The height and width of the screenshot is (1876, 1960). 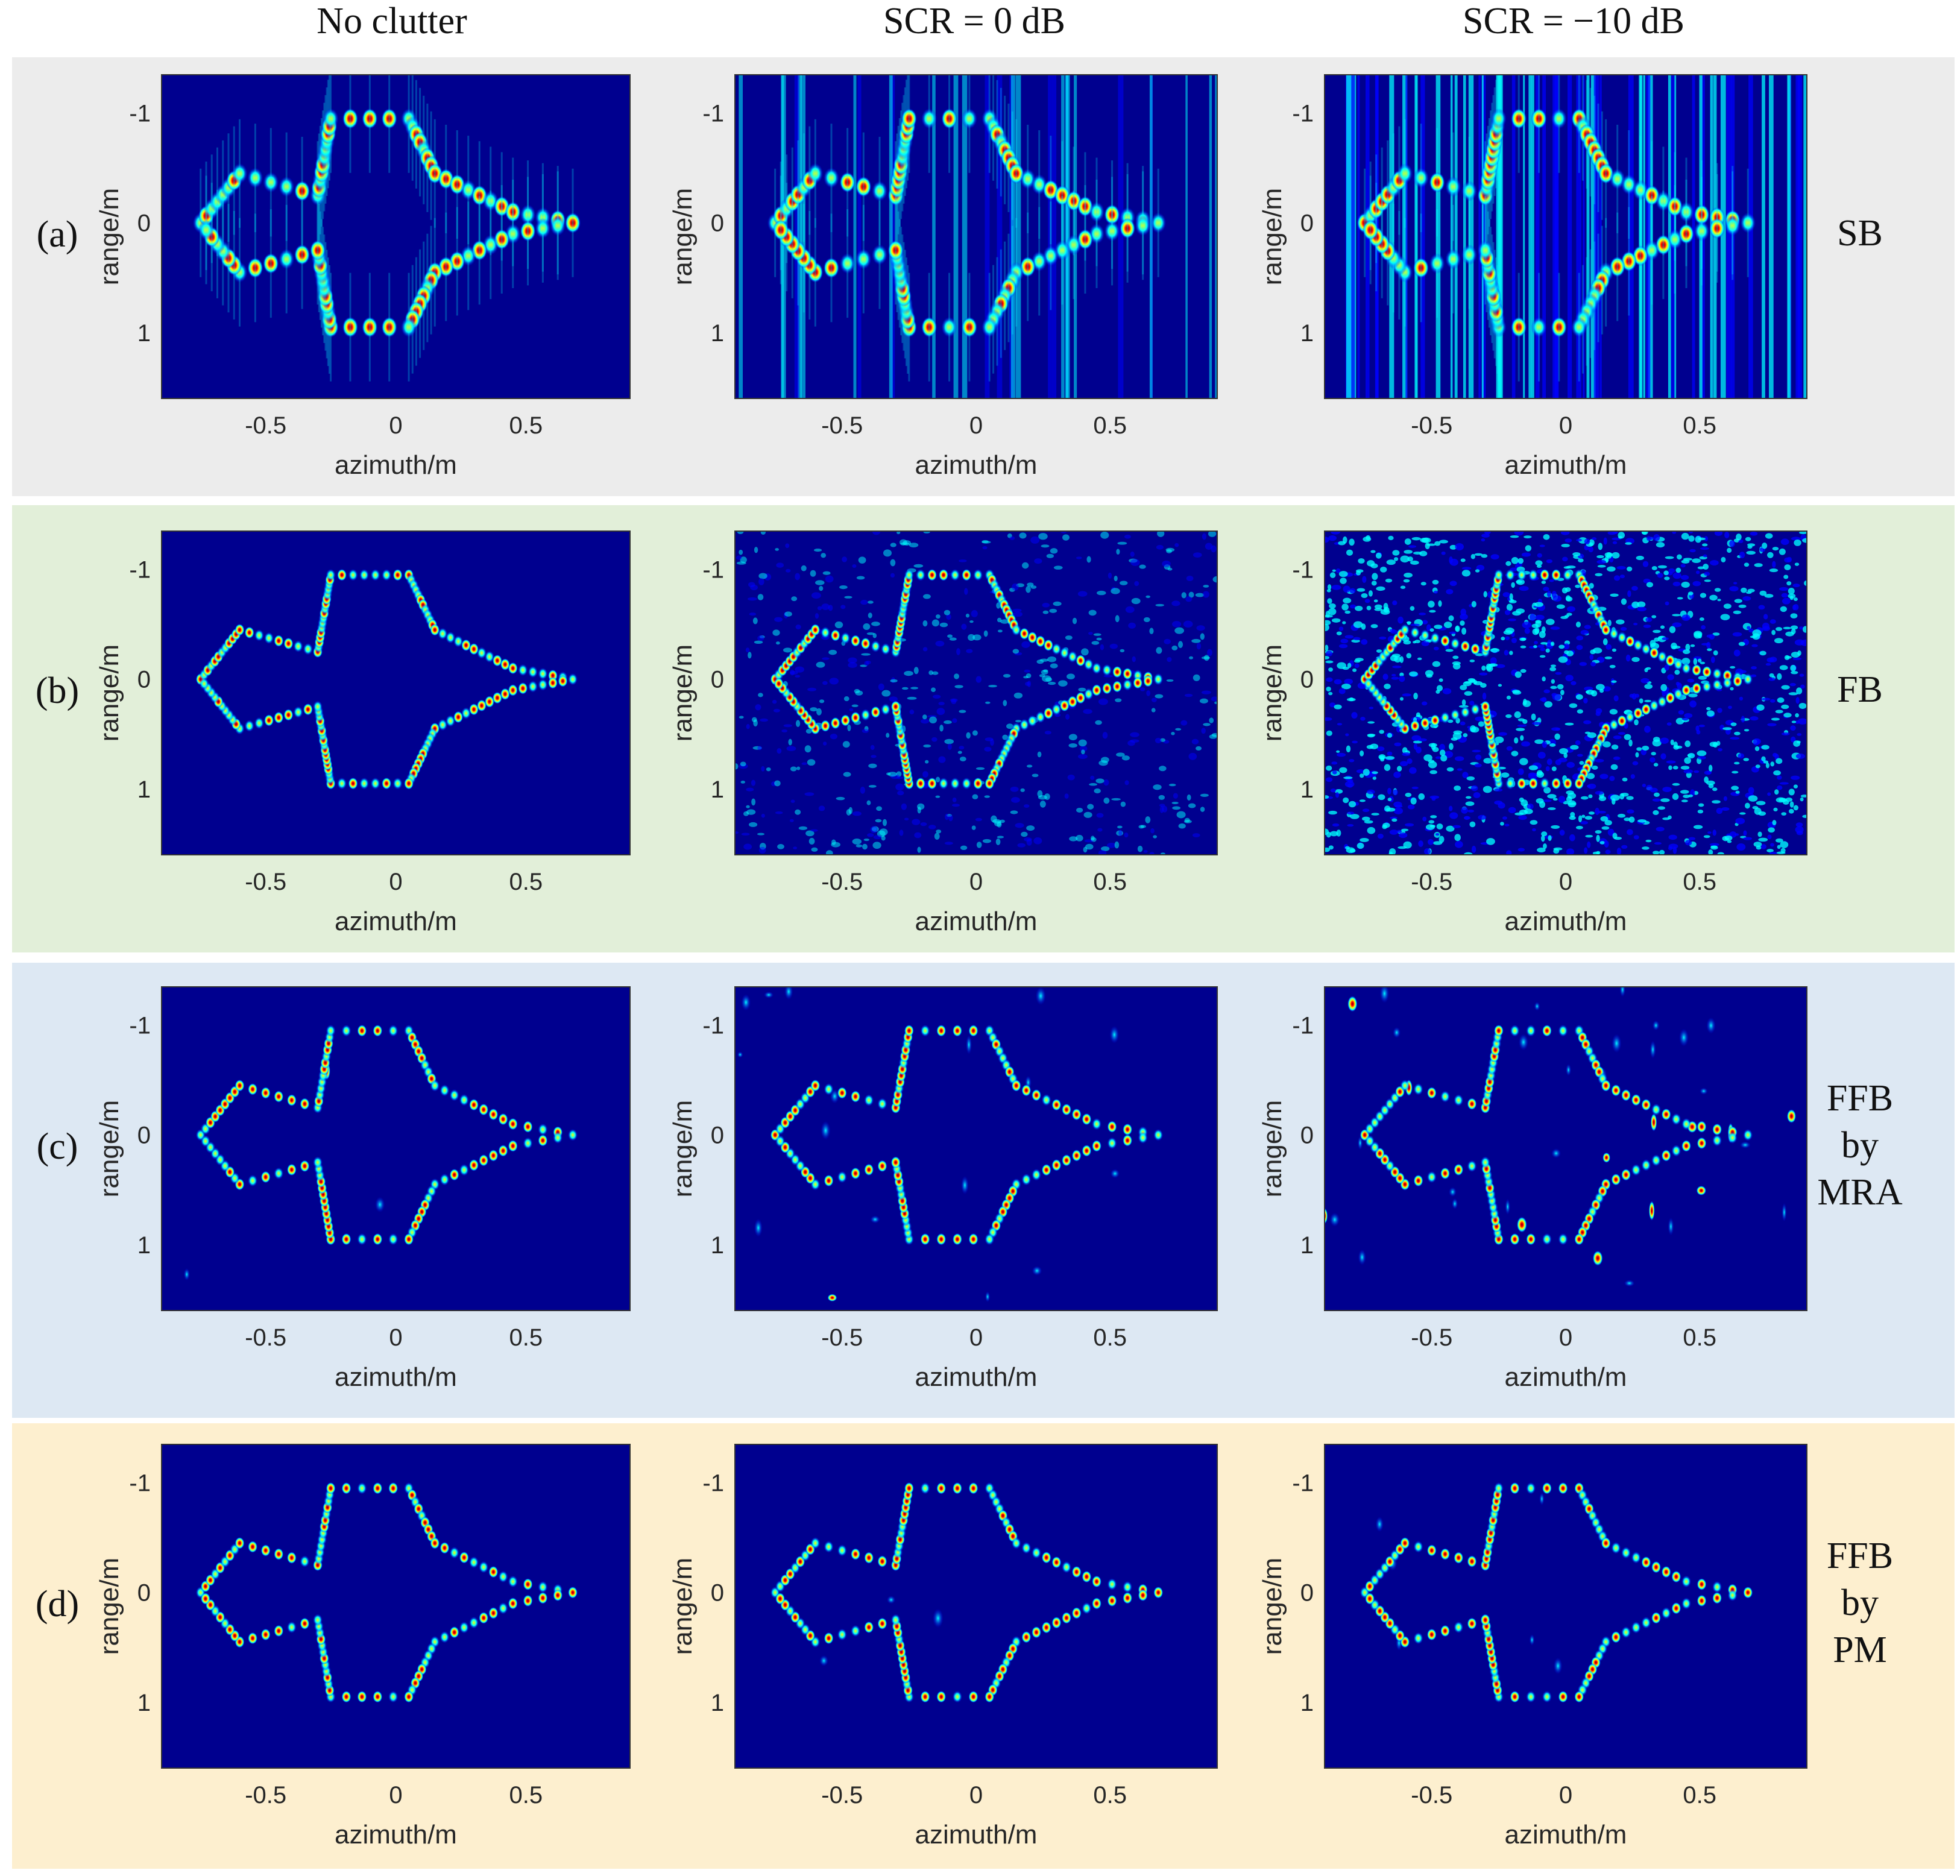 I want to click on clutter-spot, so click(x=1785, y=1212).